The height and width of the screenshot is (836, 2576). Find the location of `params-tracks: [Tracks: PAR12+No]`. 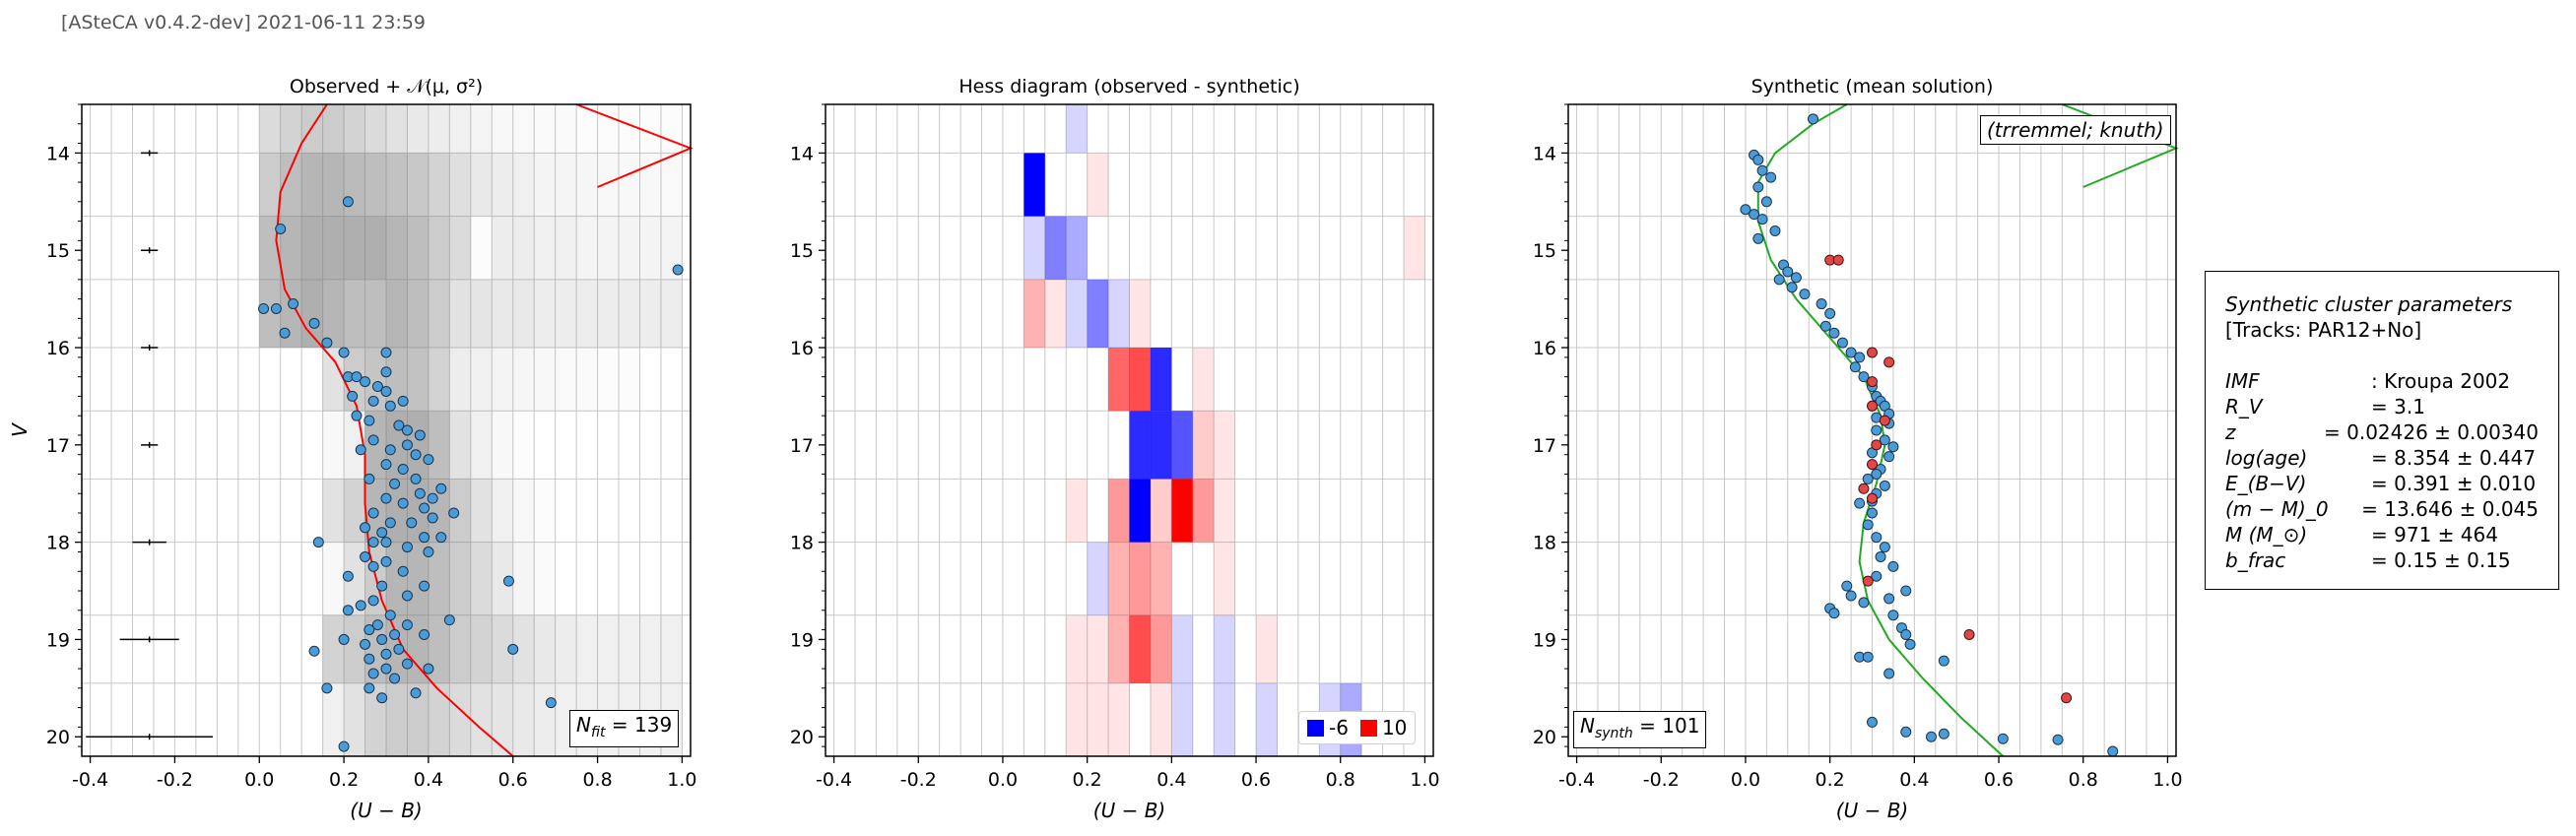

params-tracks: [Tracks: PAR12+No] is located at coordinates (2324, 330).